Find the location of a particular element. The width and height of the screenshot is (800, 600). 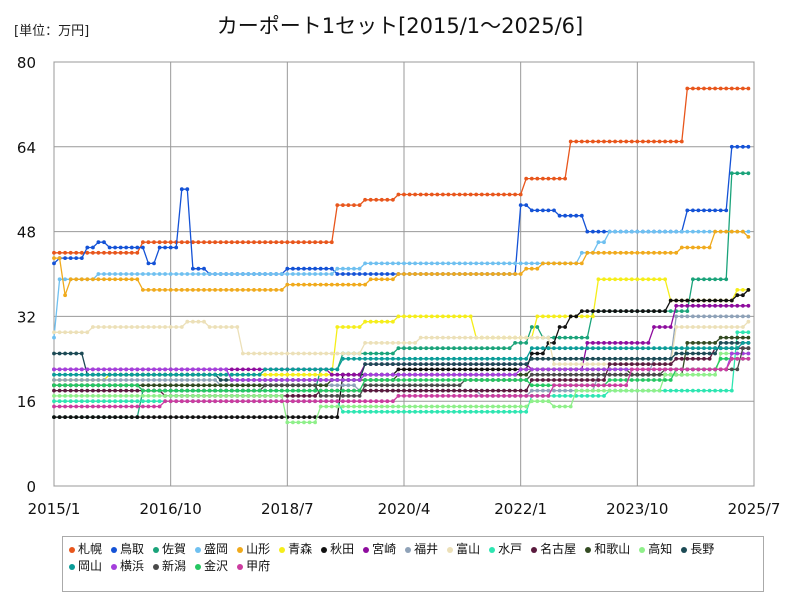

legend-item: 佐賀 is located at coordinates (169, 549).